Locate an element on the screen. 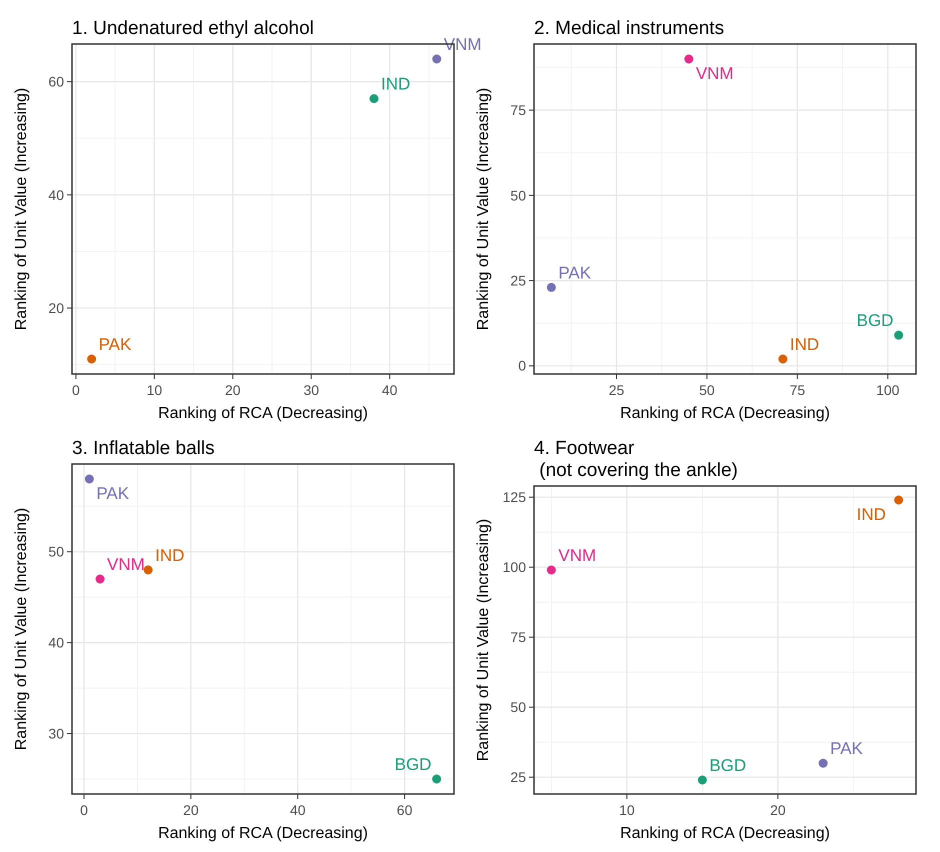 The image size is (940, 852). y-tick-label: 125 is located at coordinates (514, 497).